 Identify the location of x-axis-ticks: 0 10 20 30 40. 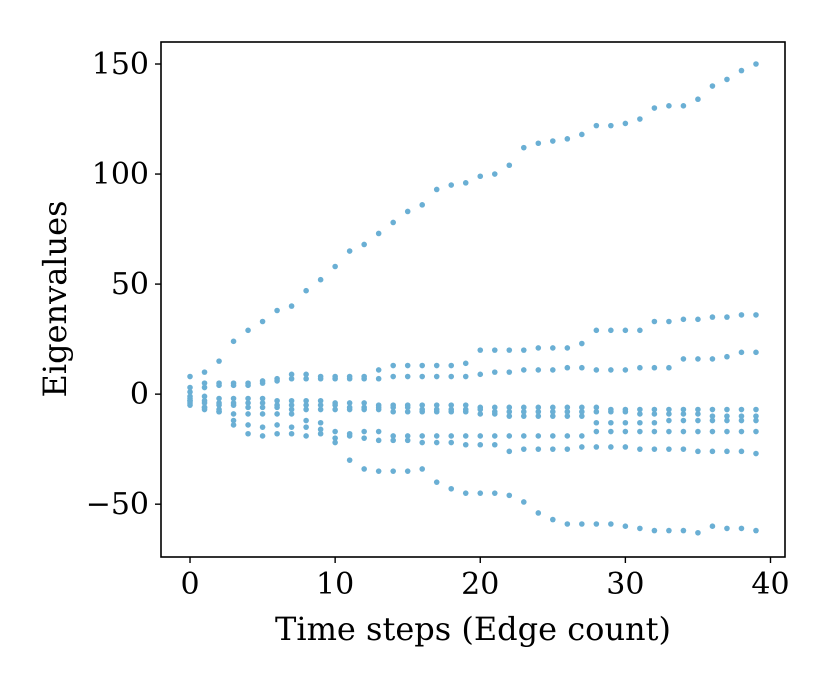
(485, 579).